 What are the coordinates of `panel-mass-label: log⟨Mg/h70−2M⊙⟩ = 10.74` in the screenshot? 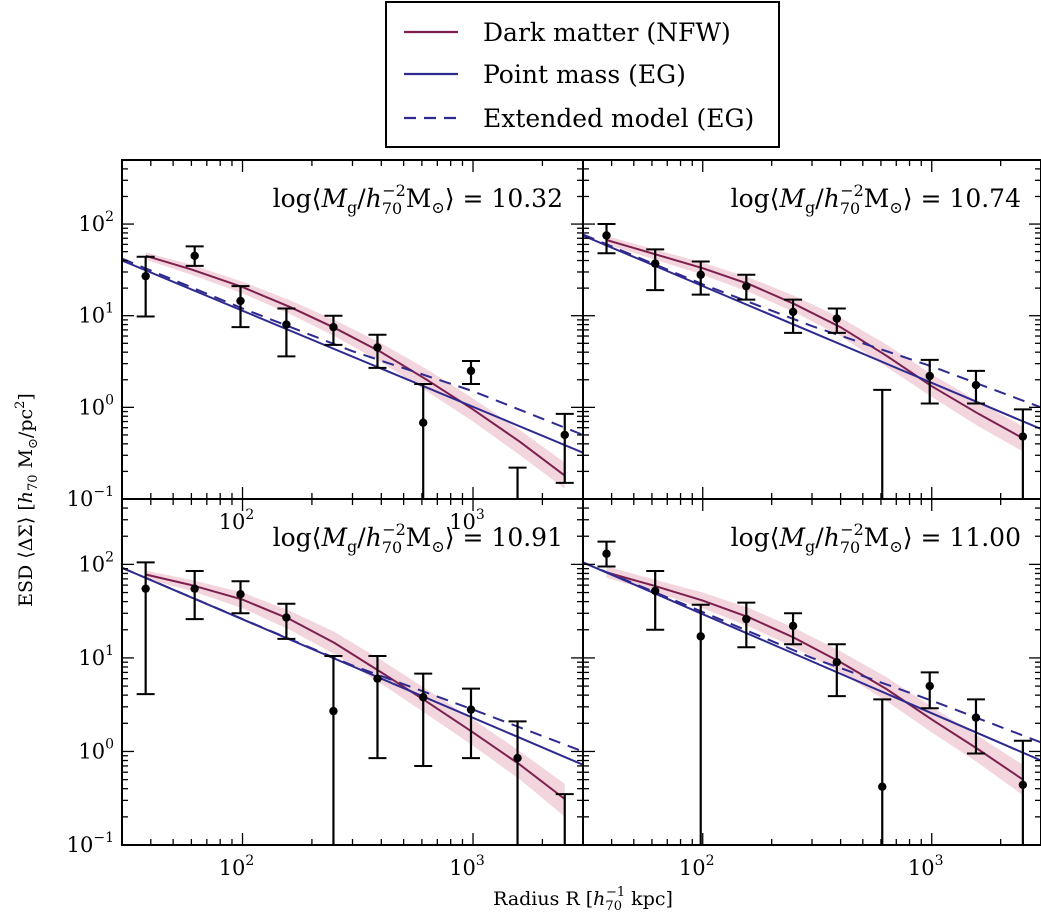 It's located at (876, 199).